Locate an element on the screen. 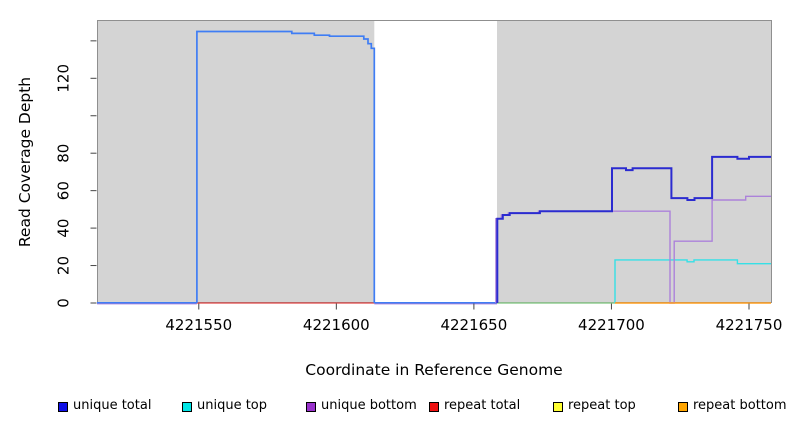  x-tick-label: 4221650 is located at coordinates (473, 325).